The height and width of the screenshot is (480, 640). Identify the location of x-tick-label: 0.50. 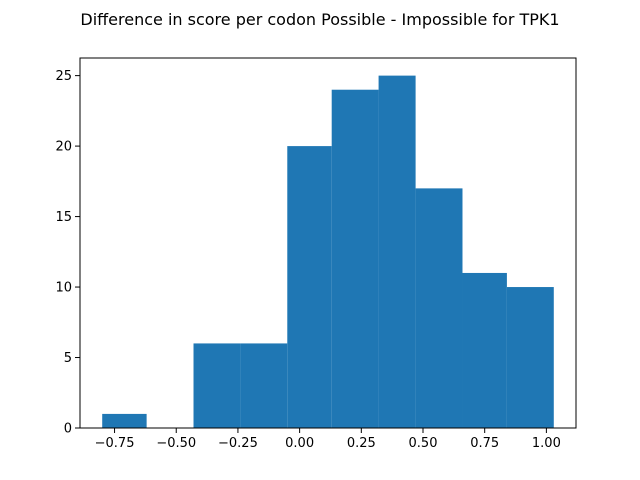
(423, 443).